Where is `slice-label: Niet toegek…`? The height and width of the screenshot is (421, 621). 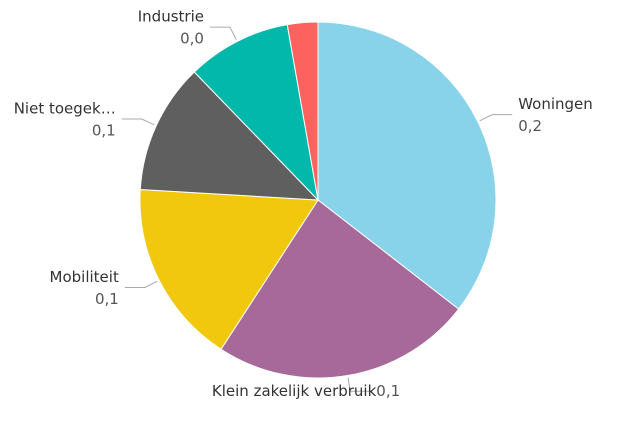
slice-label: Niet toegek… is located at coordinates (65, 109).